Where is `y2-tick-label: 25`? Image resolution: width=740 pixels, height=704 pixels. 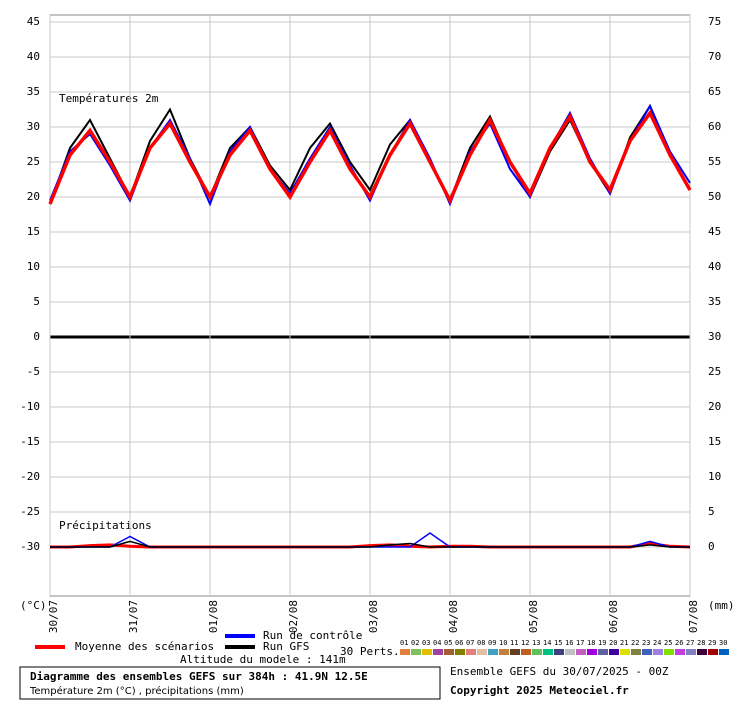
y2-tick-label: 25 is located at coordinates (714, 371).